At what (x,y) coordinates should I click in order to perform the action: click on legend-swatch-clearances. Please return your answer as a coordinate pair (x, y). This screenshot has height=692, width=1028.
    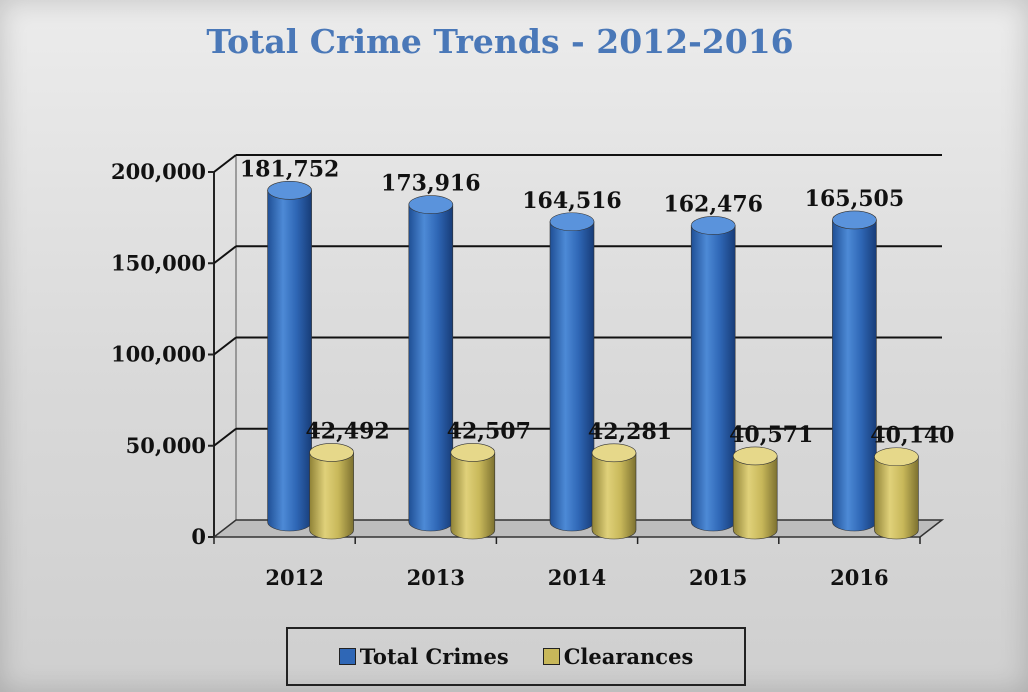
    Looking at the image, I should click on (551, 656).